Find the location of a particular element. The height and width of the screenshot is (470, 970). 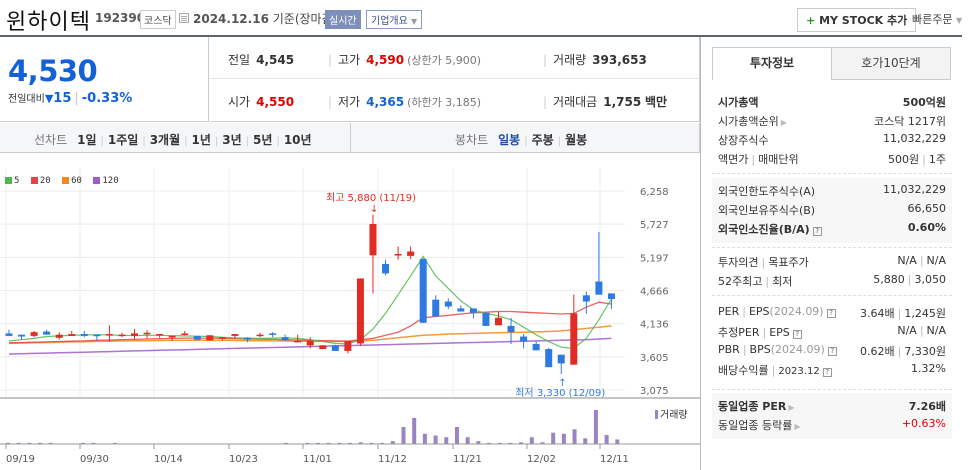

per-eps-row: PER | EPS(2024.09)? 3.64배 | 1,245원 is located at coordinates (832, 312).